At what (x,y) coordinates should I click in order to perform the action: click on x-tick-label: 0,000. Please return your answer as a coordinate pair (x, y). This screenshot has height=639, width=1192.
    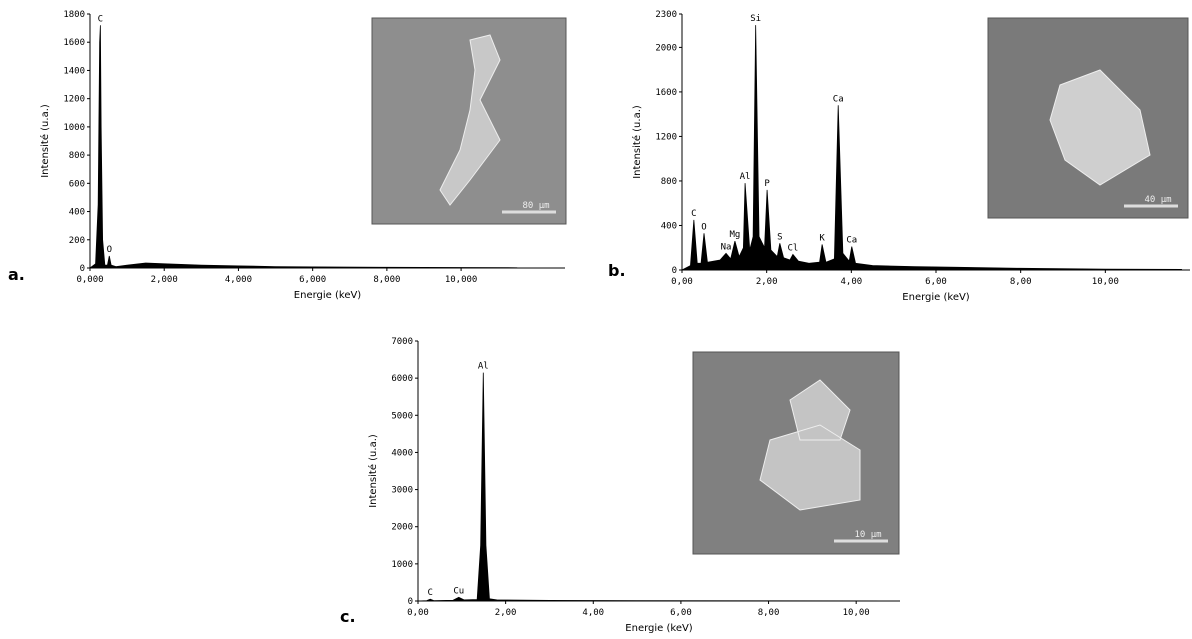
    Looking at the image, I should click on (89, 280).